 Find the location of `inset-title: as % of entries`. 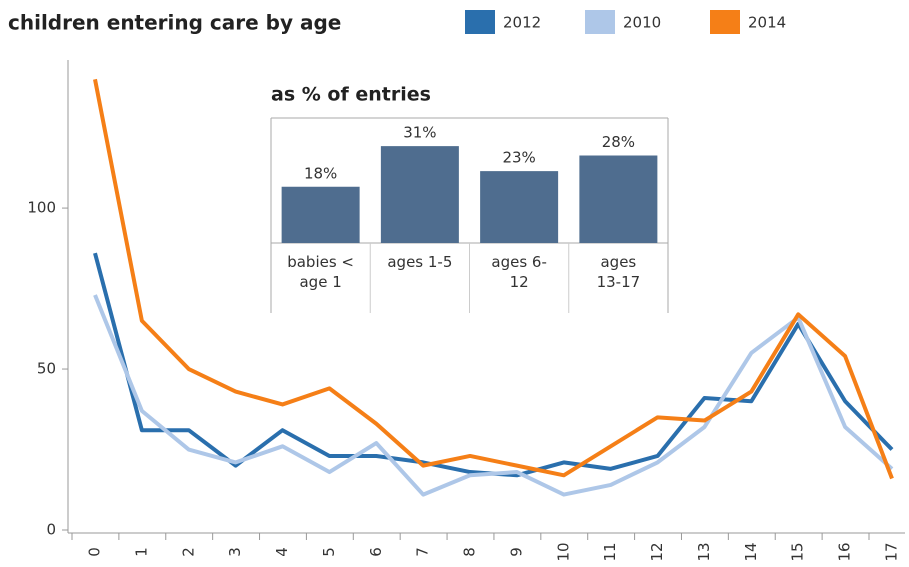

inset-title: as % of entries is located at coordinates (351, 95).